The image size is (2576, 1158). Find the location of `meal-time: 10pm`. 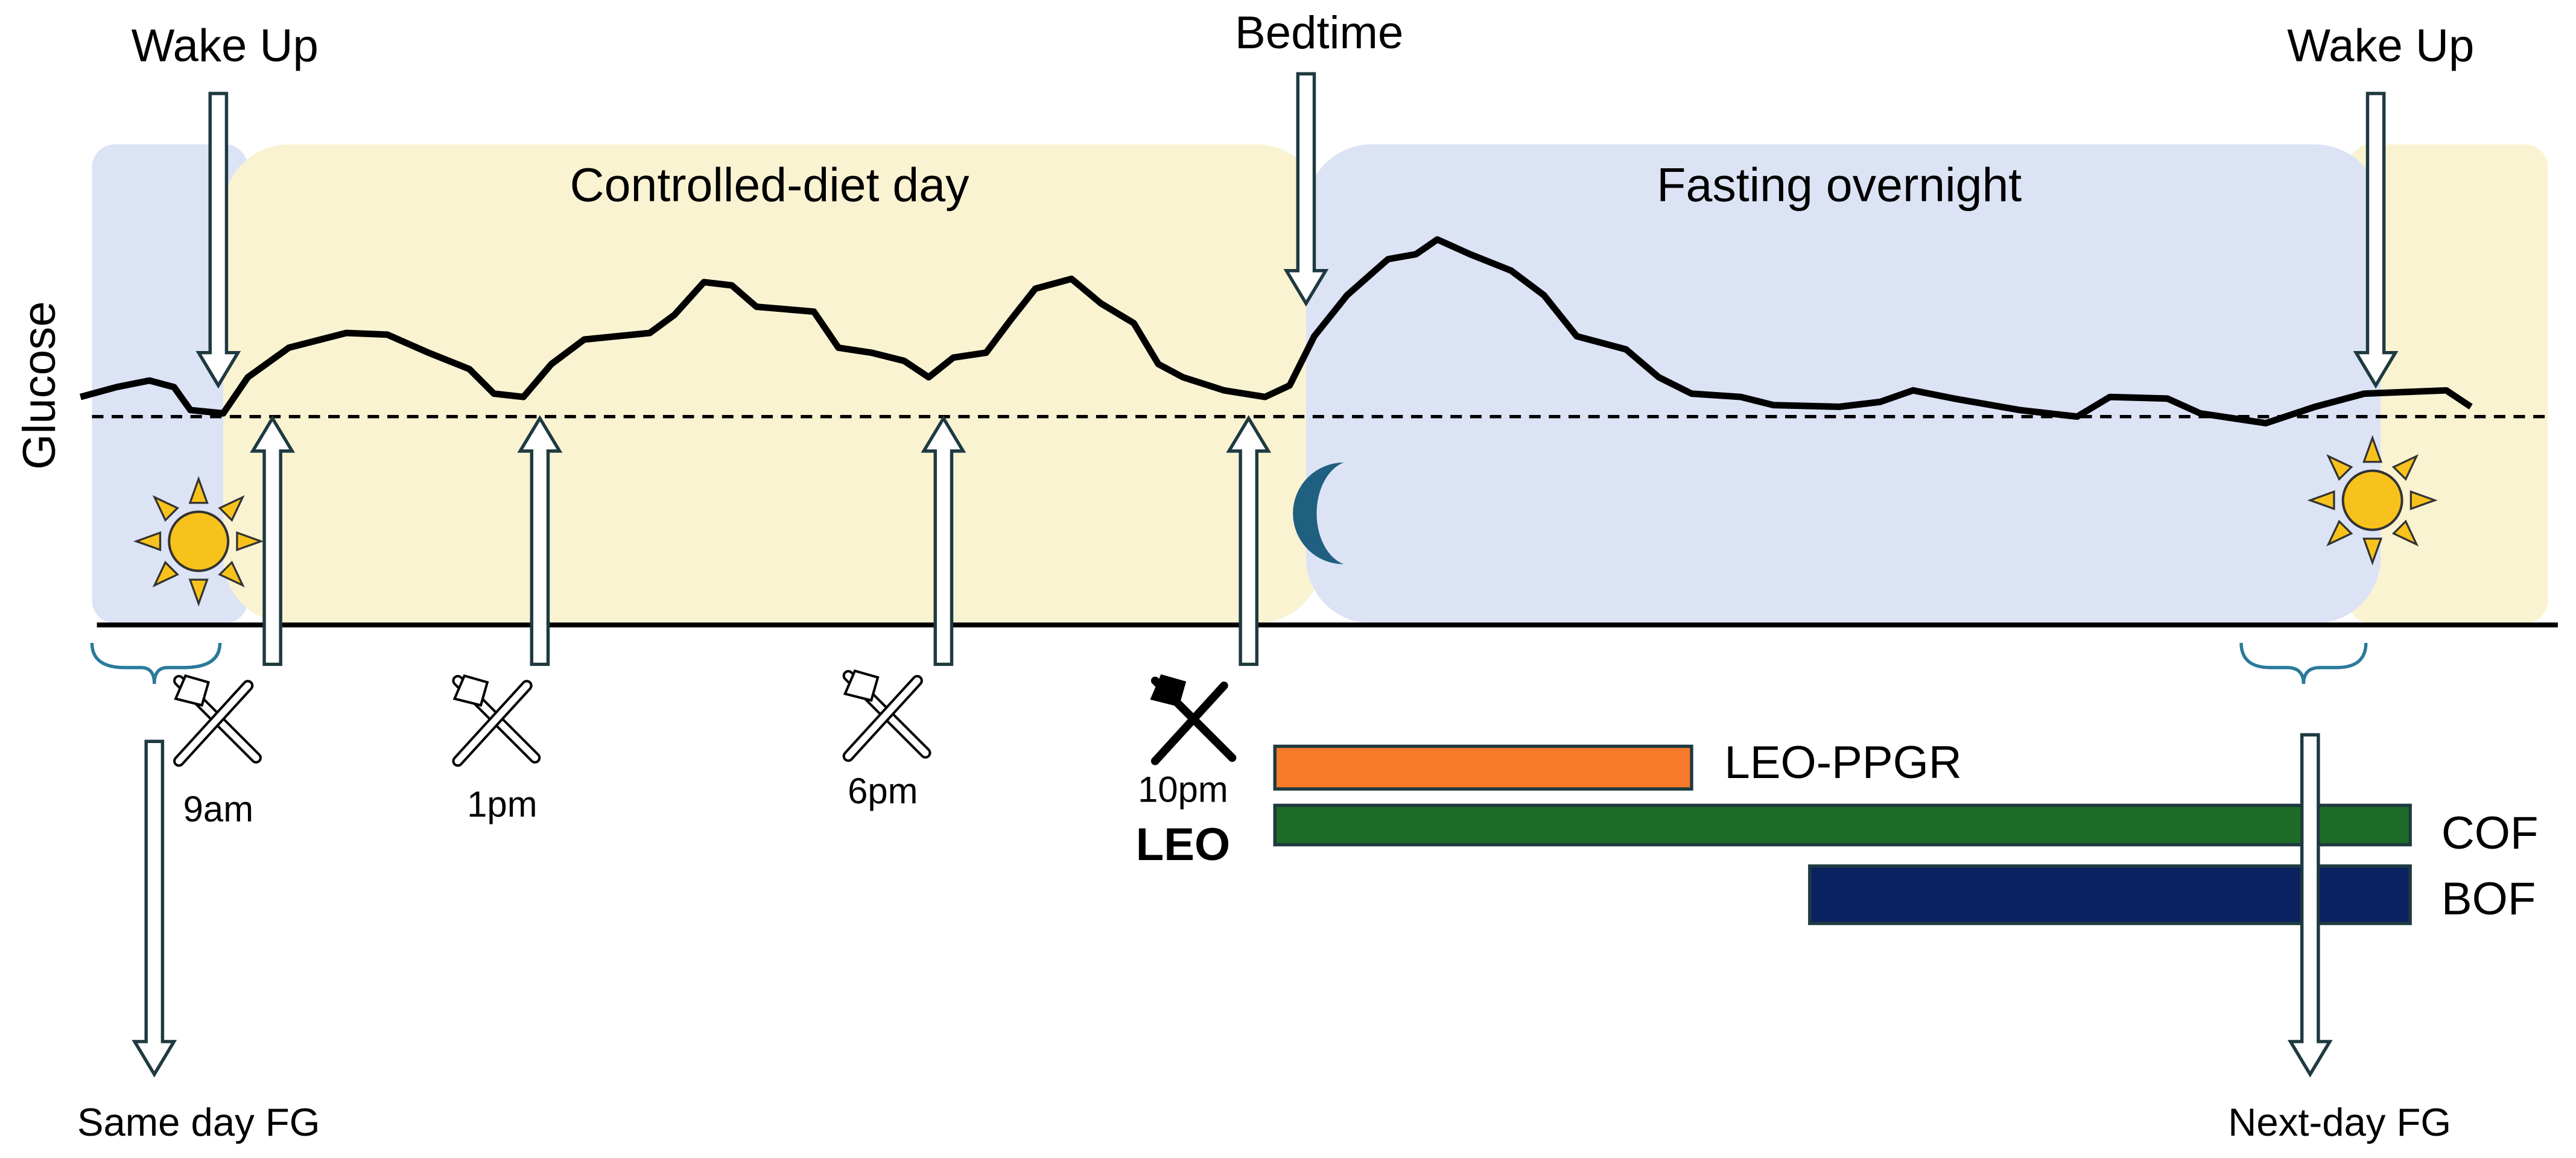

meal-time: 10pm is located at coordinates (1183, 789).